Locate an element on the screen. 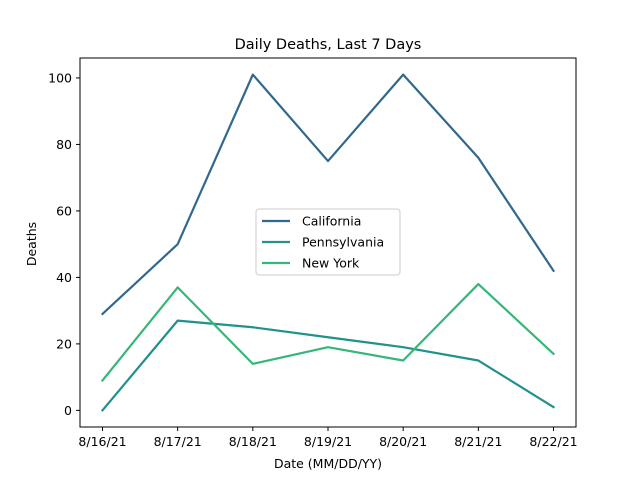 The width and height of the screenshot is (640, 480). x-tick-label: 8/16/21 is located at coordinates (102, 441).